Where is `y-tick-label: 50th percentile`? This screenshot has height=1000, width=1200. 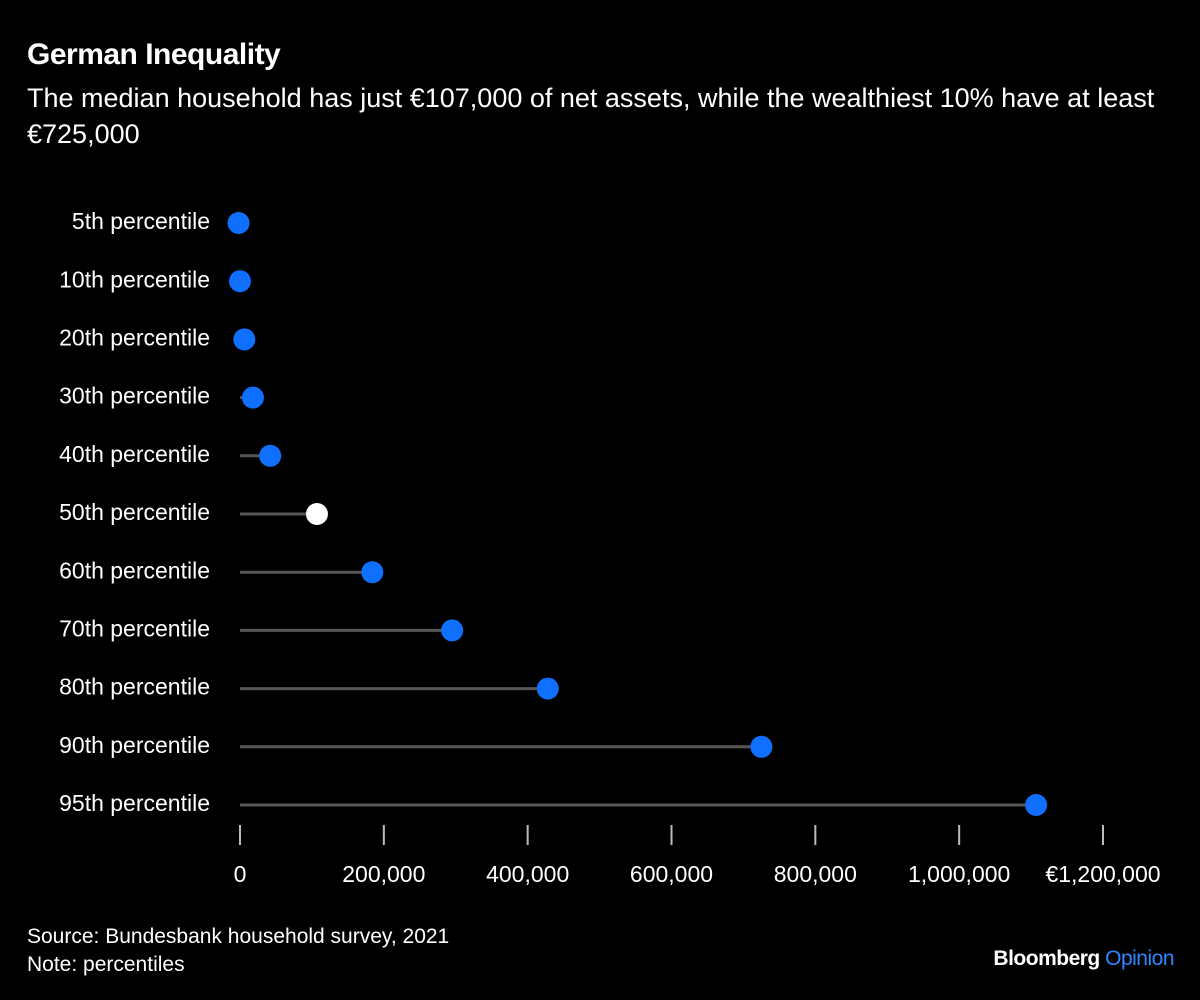 y-tick-label: 50th percentile is located at coordinates (134, 512).